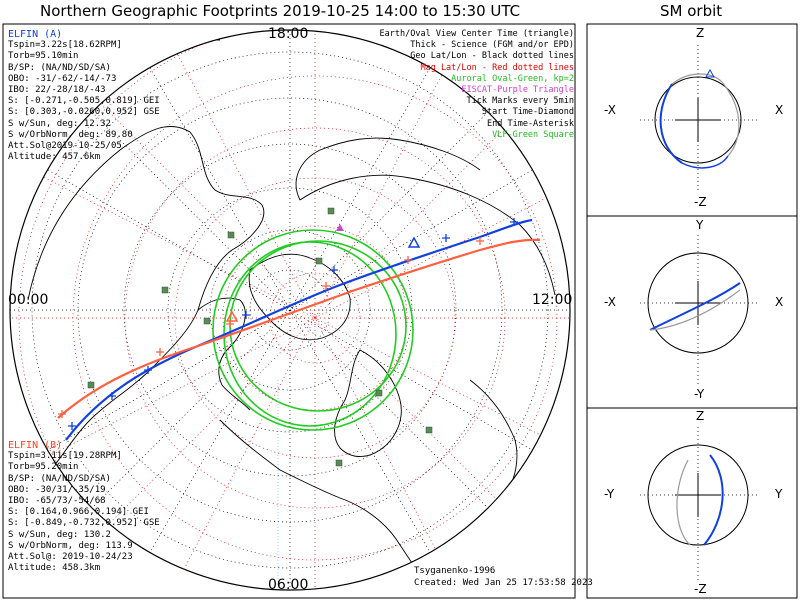 This screenshot has height=600, width=800. What do you see at coordinates (779, 110) in the screenshot?
I see `sm1-right: X` at bounding box center [779, 110].